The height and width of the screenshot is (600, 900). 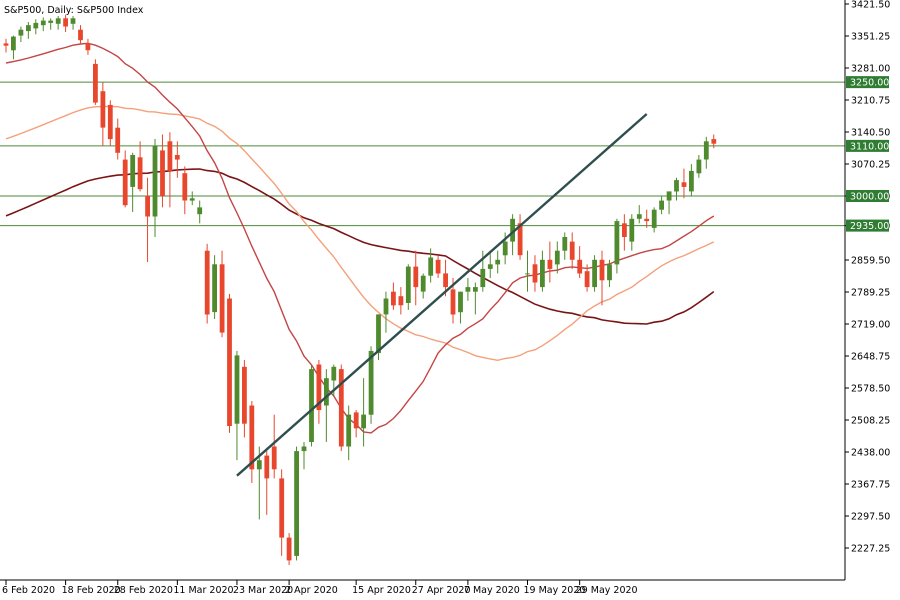 I want to click on level-label-text: 3000.00, so click(x=869, y=197).